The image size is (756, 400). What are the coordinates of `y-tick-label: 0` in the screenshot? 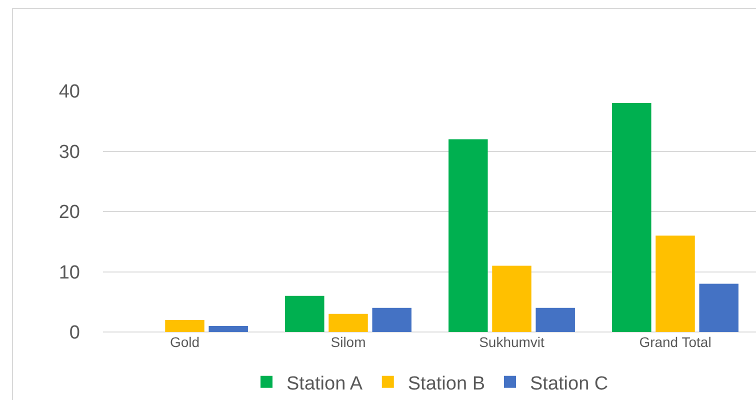 It's located at (74, 333).